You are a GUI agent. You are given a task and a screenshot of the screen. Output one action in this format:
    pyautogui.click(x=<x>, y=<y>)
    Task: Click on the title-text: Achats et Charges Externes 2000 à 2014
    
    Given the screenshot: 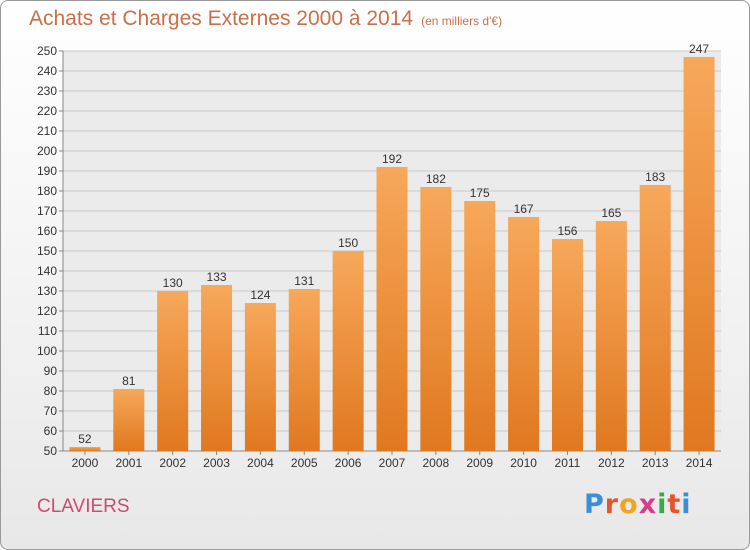 What is the action you would take?
    pyautogui.click(x=221, y=18)
    